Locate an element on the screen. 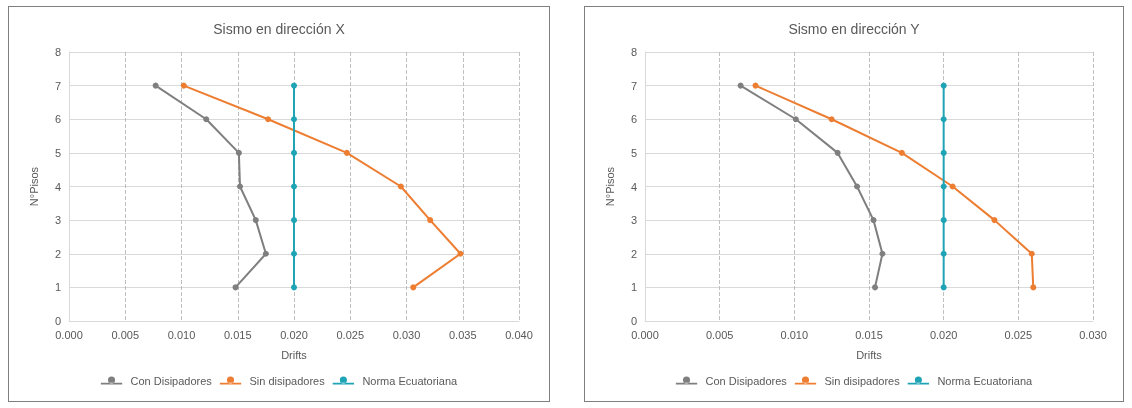 The height and width of the screenshot is (408, 1132). chart-title: Sismo en dirección Y is located at coordinates (854, 29).